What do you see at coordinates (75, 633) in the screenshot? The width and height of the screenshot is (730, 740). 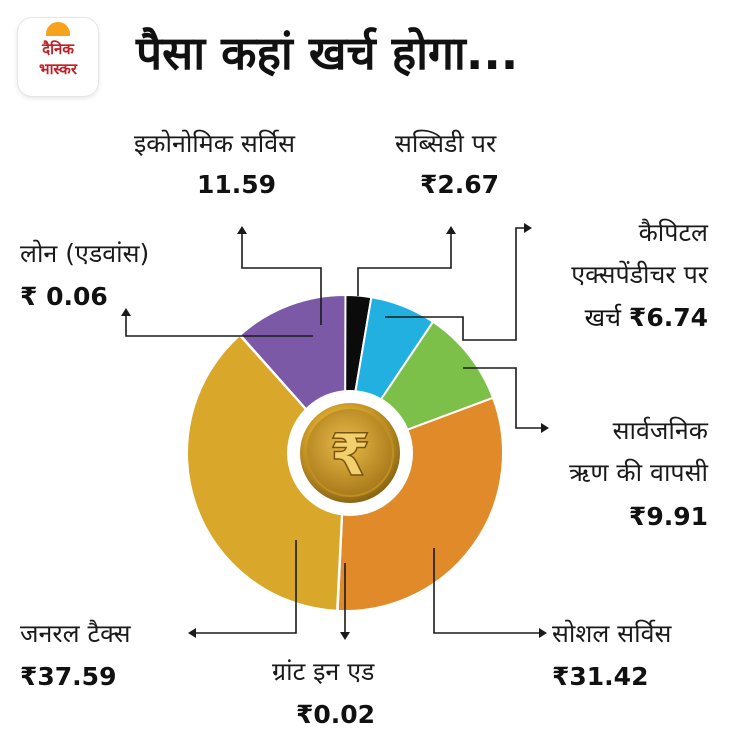 I see `label-general-tax: जनरल टैक्स` at bounding box center [75, 633].